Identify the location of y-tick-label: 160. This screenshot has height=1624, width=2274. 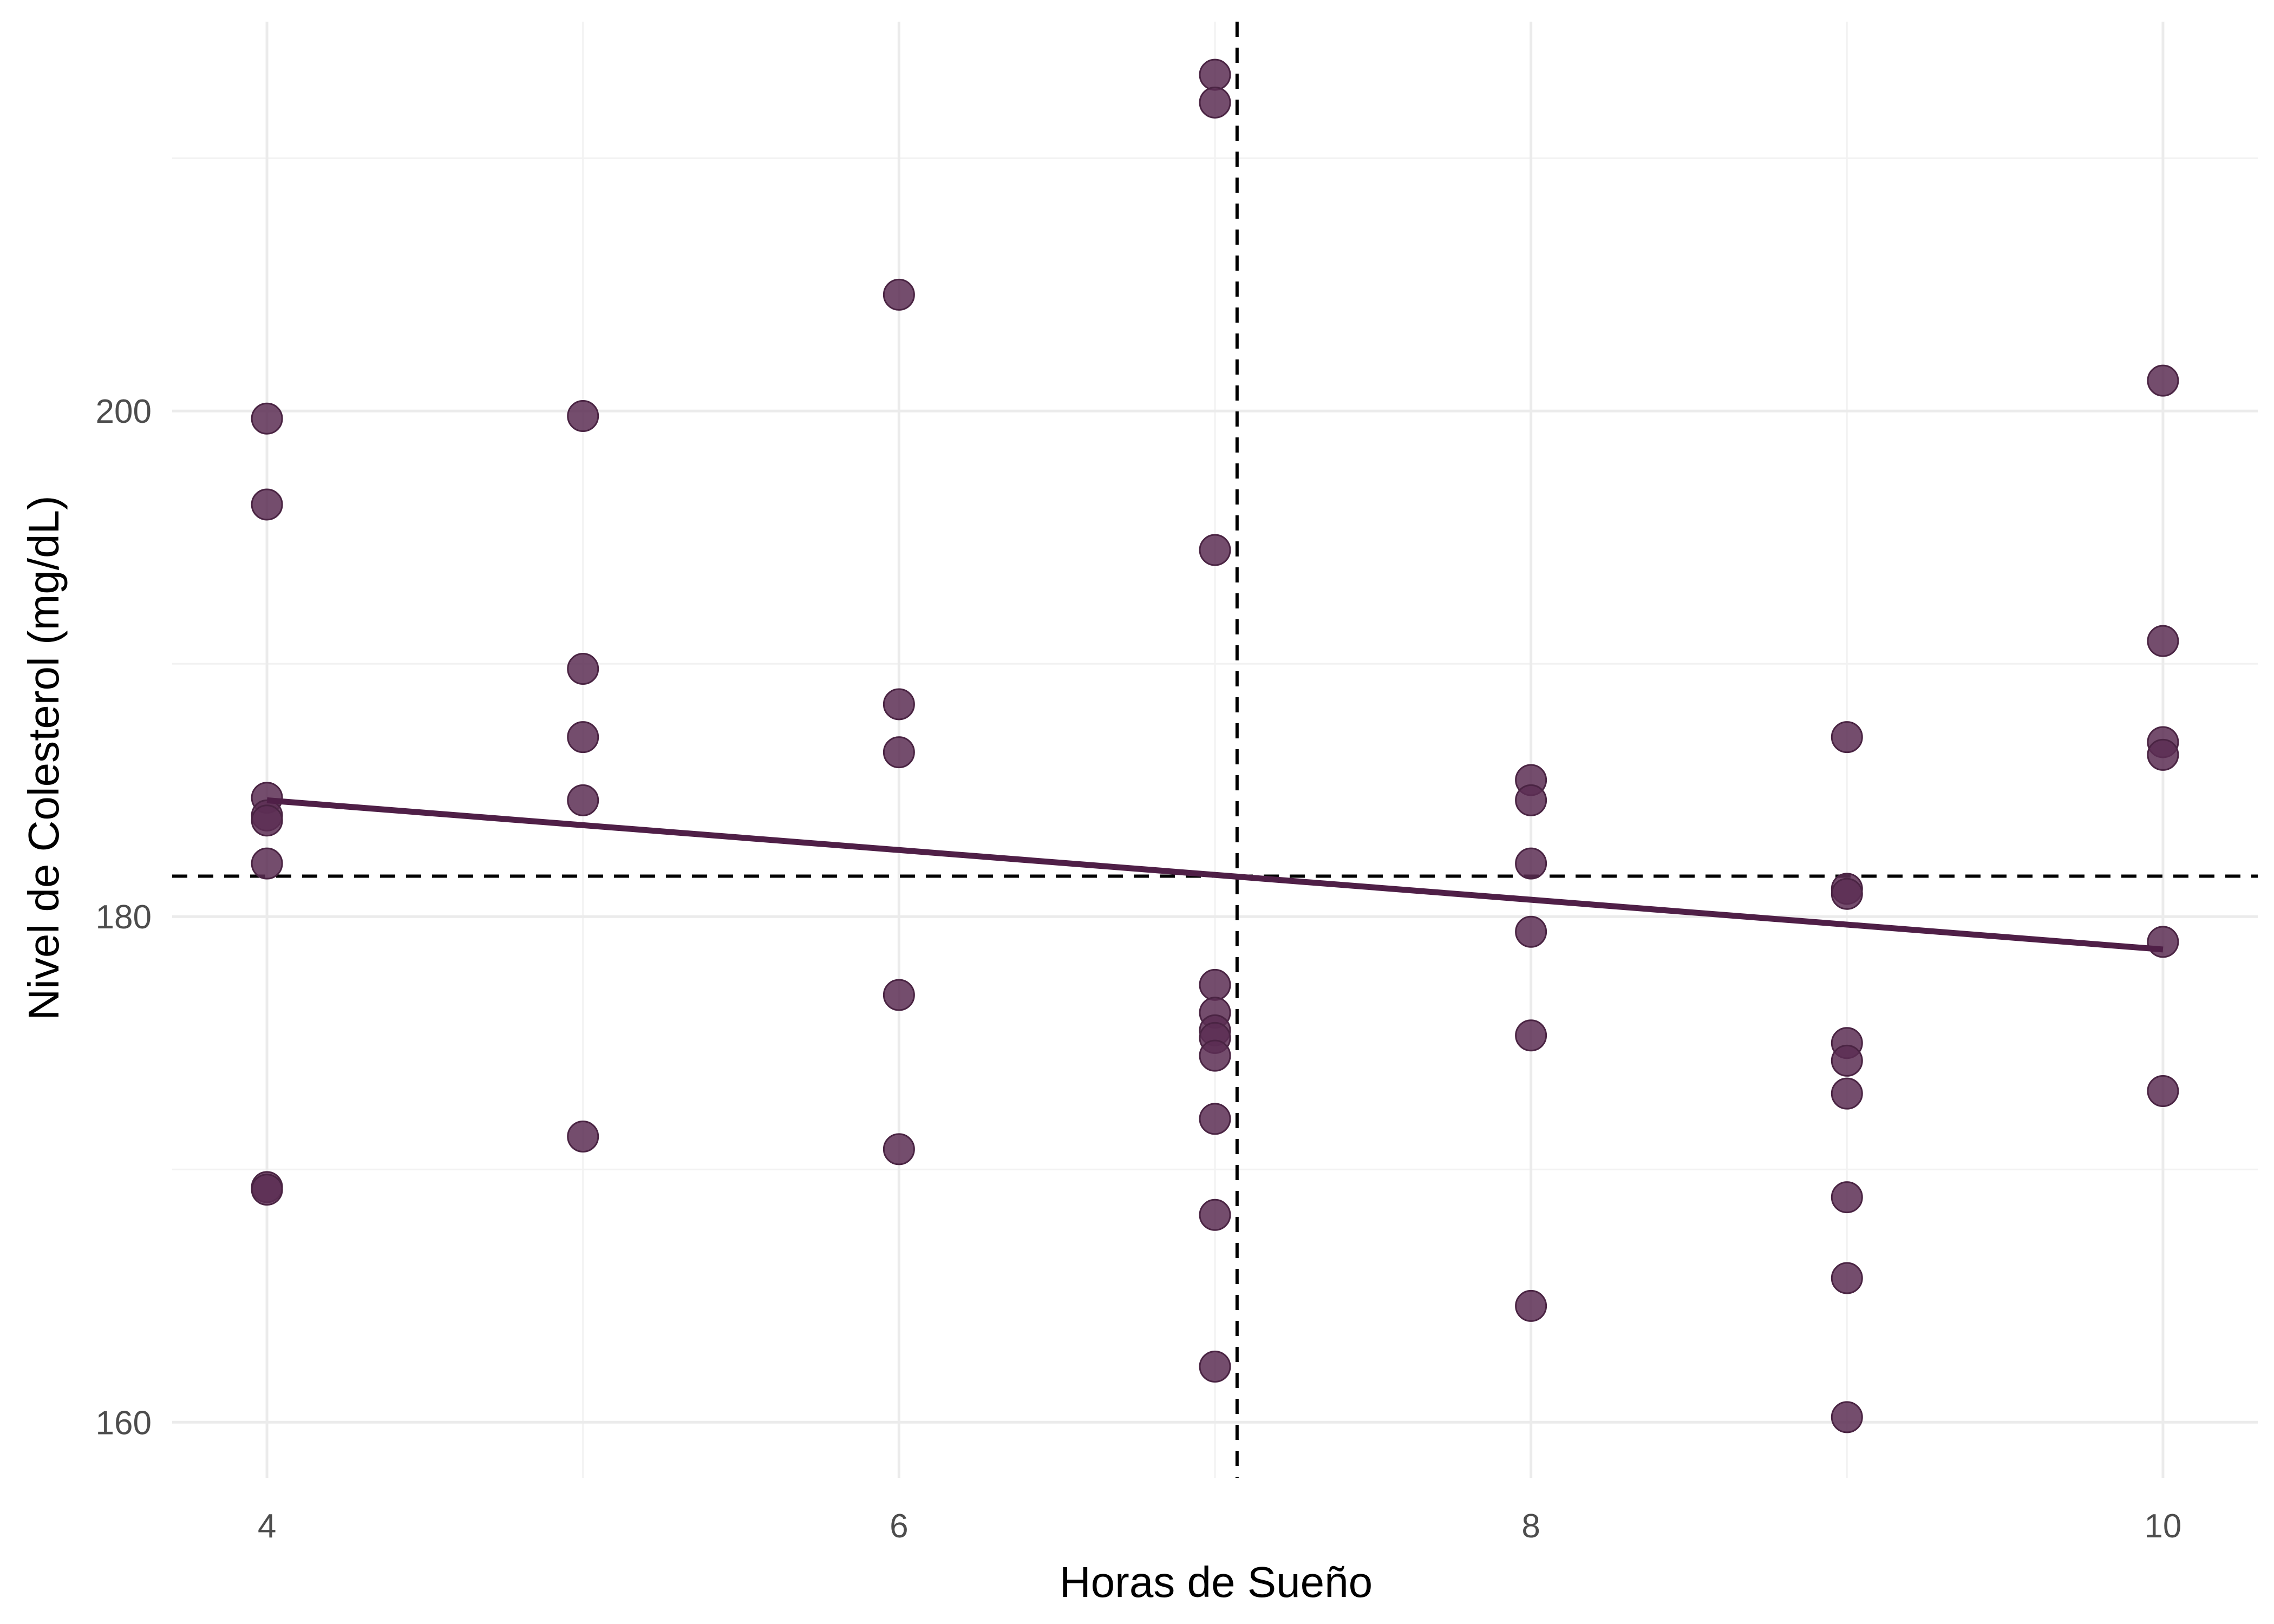
(124, 1423).